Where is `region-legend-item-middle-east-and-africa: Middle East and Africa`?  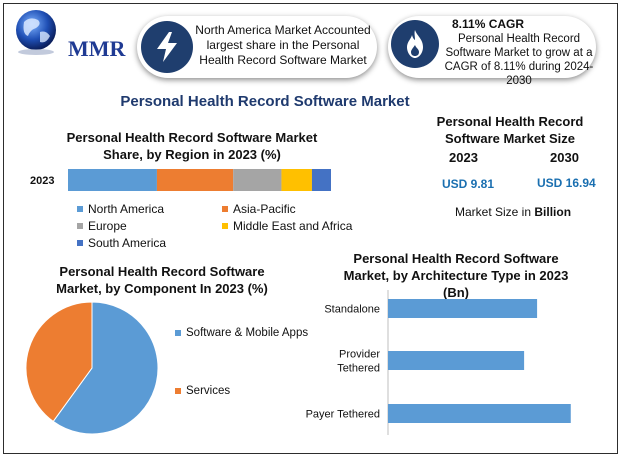 region-legend-item-middle-east-and-africa: Middle East and Africa is located at coordinates (287, 226).